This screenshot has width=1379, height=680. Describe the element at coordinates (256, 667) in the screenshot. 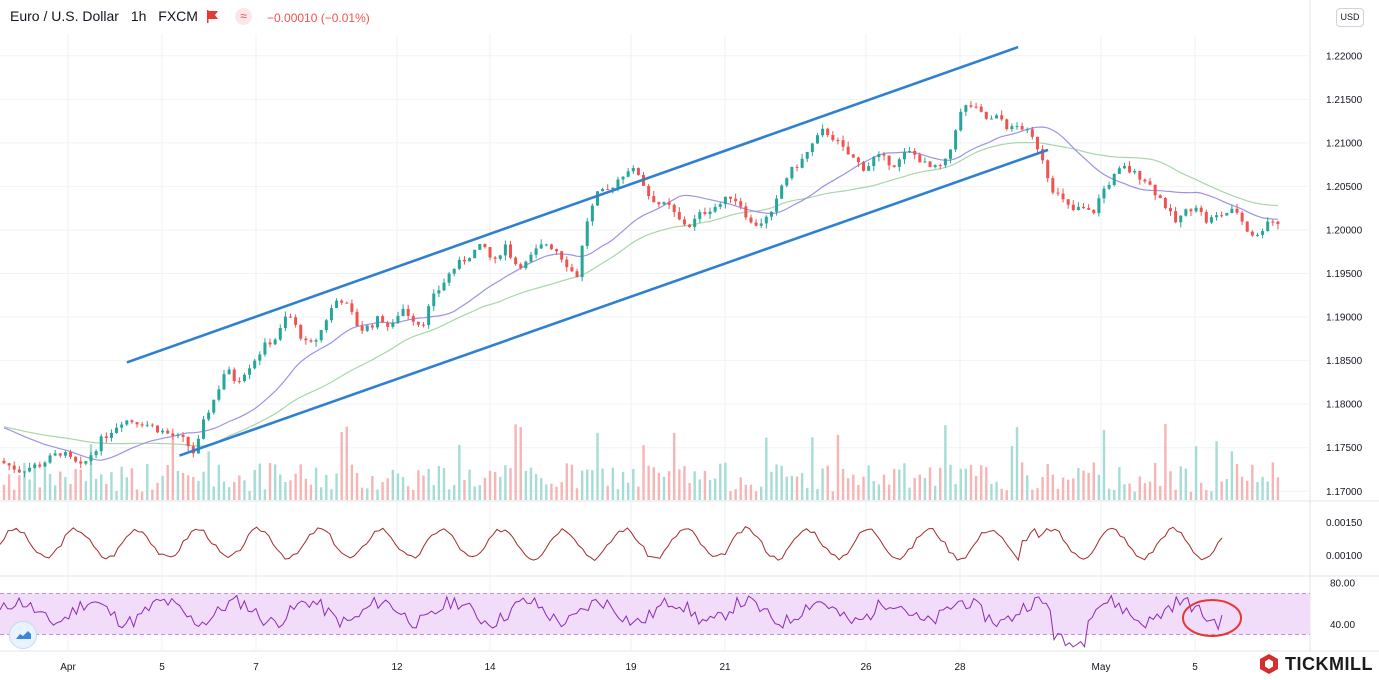

I see `time-tick-label: 7` at that location.